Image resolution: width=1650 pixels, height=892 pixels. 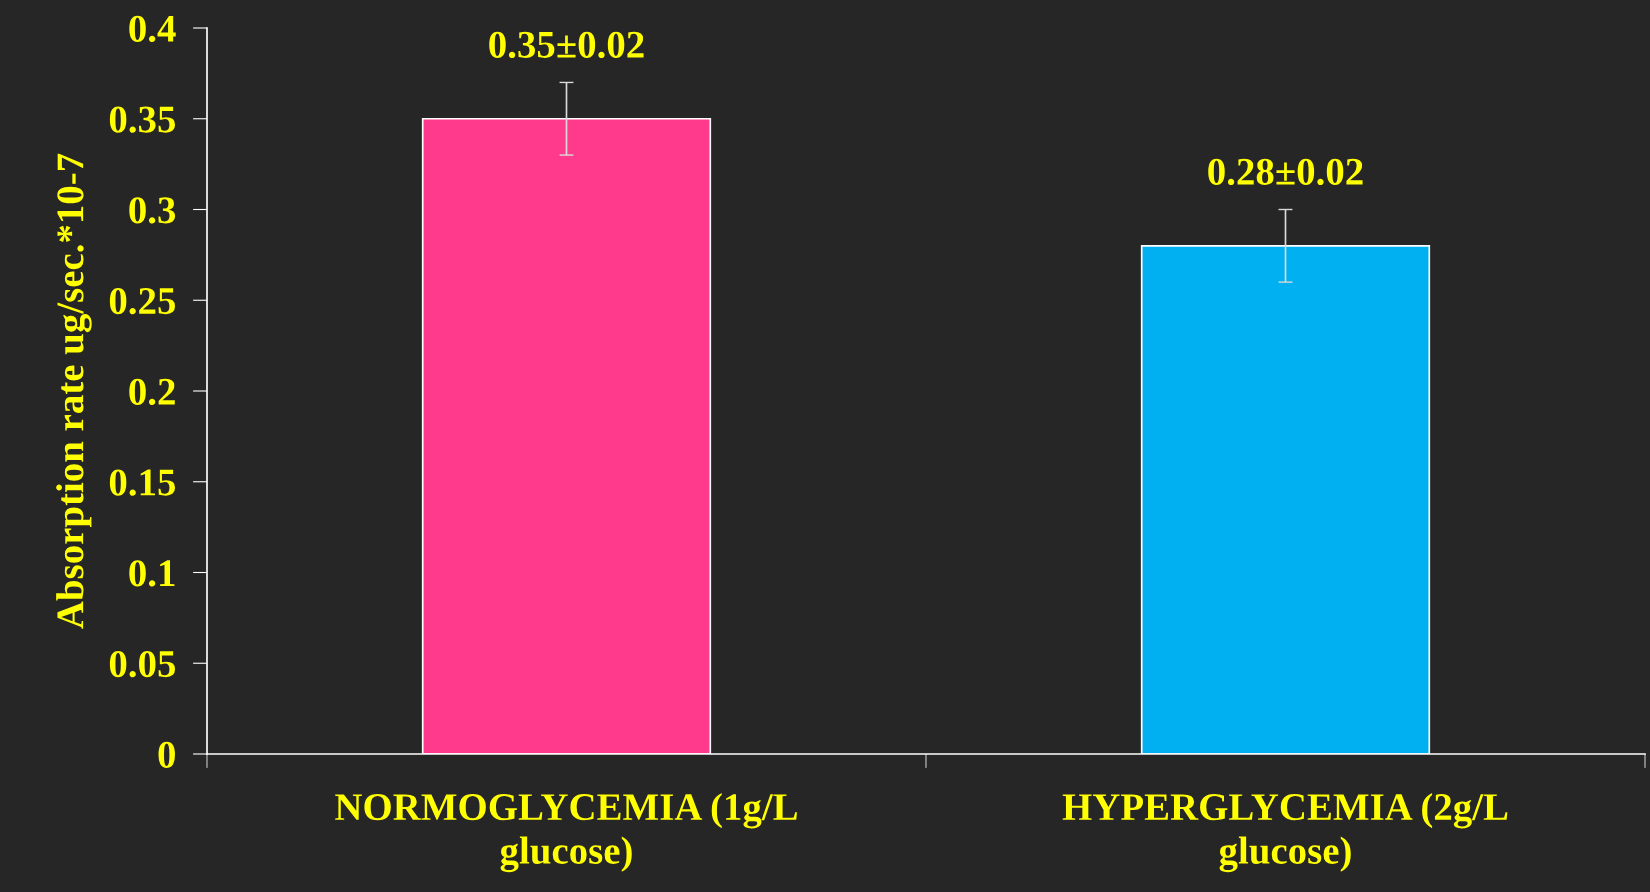 I want to click on y-axis-title: Absorption rate ug/sec.*10-7, so click(x=74, y=391).